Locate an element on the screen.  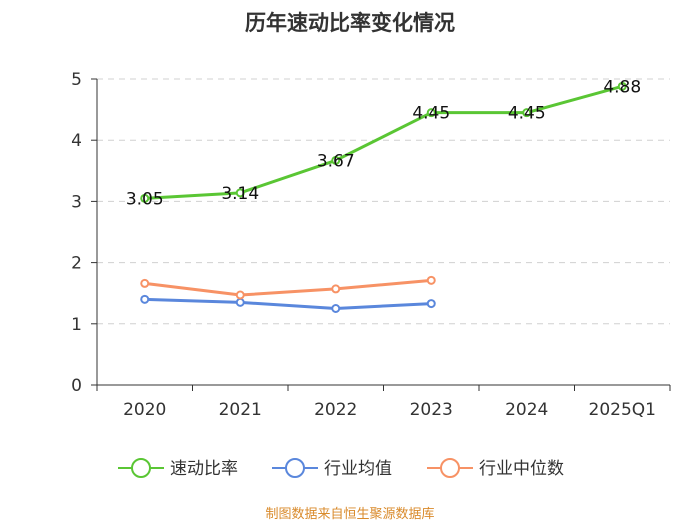
data-label: 4.88 is located at coordinates (622, 87).